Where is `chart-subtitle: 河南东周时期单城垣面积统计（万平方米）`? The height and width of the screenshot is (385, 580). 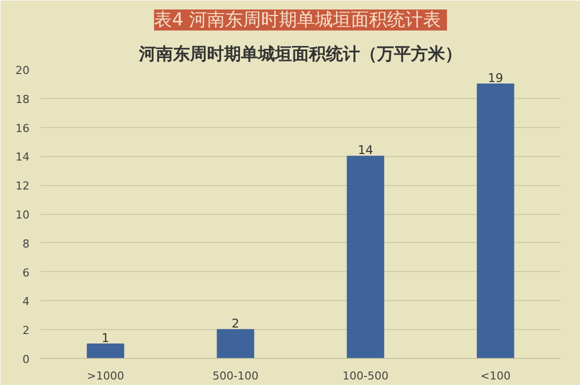
chart-subtitle: 河南东周时期单城垣面积统计（万平方米） is located at coordinates (300, 54).